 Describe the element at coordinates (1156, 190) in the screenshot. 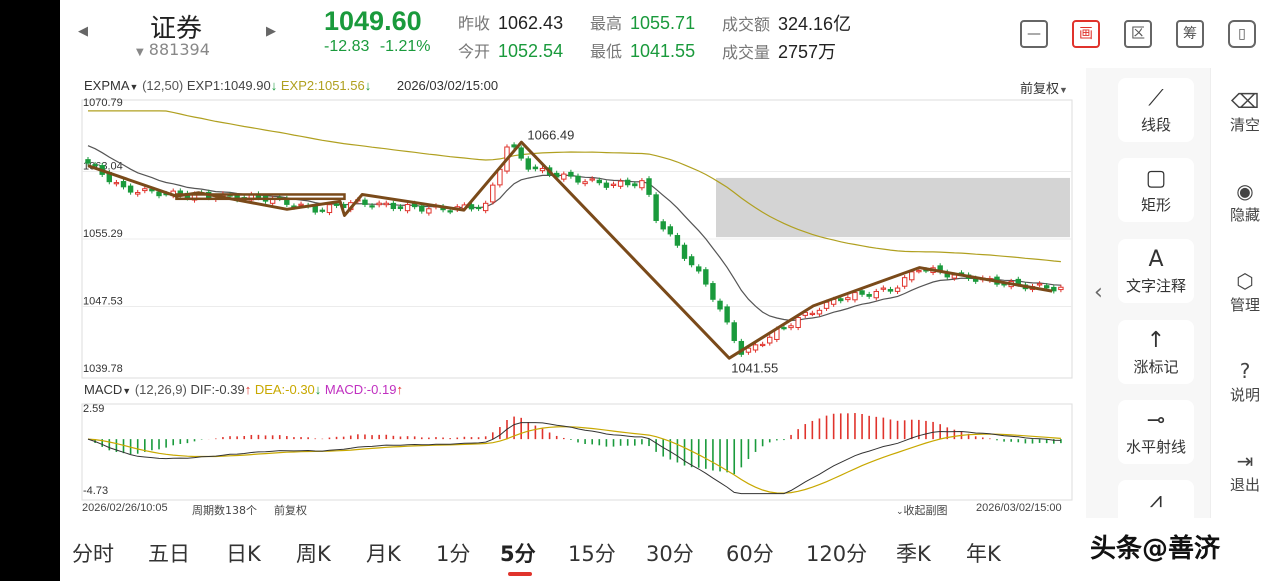

I see `tool-rectangle: ▢ 矩形` at that location.